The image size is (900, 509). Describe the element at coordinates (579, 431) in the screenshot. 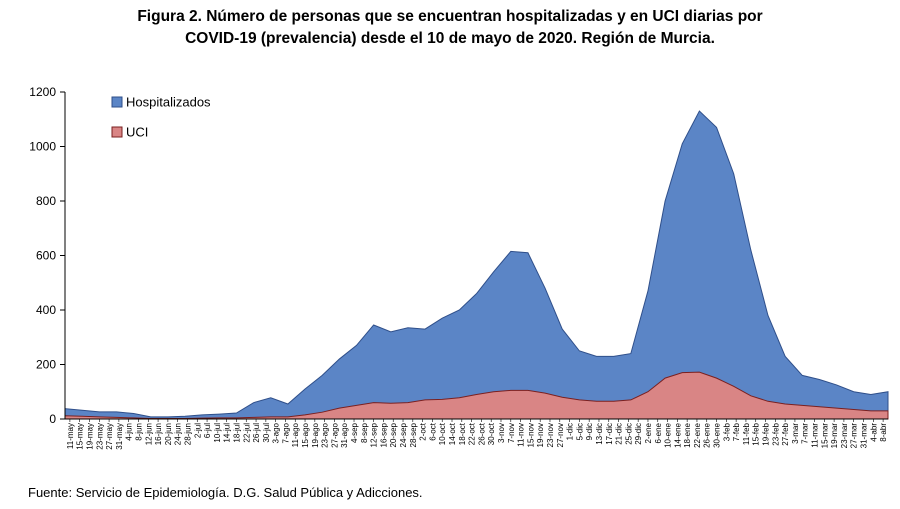

I see `x-tick-label: 5-dic` at that location.